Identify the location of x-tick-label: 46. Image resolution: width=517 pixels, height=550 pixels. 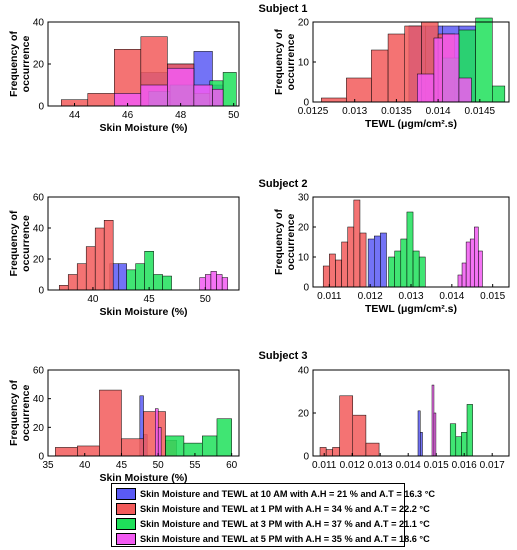
(128, 115).